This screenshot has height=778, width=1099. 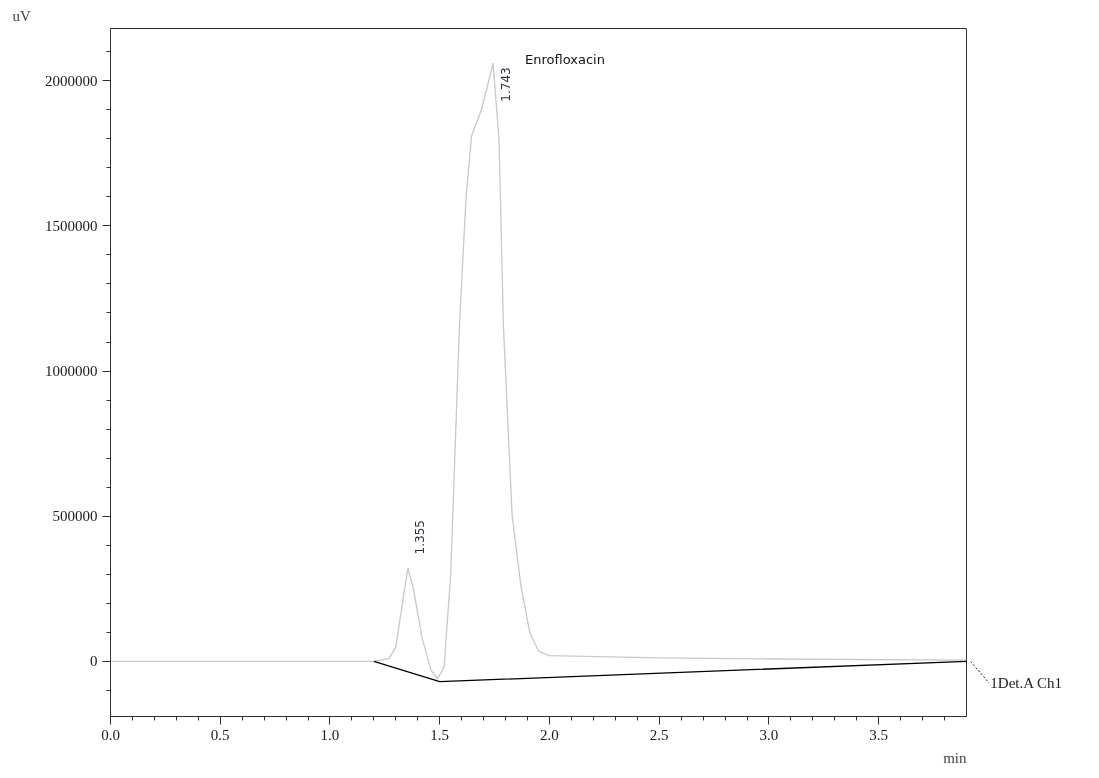 What do you see at coordinates (220, 734) in the screenshot?
I see `x-tick-label: 0.5` at bounding box center [220, 734].